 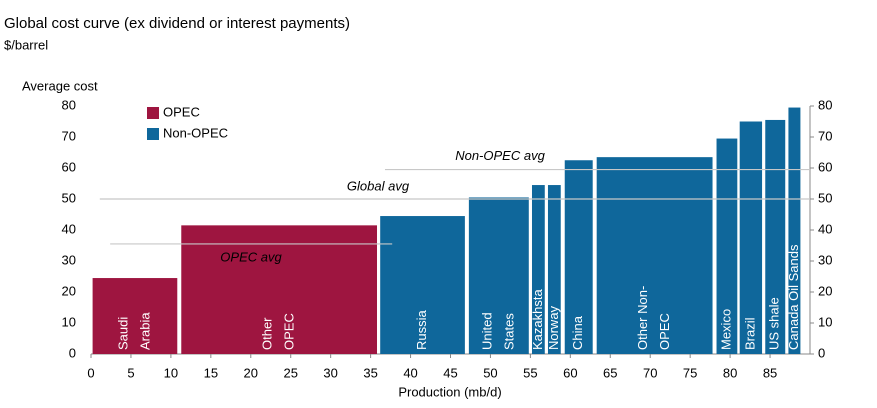 I want to click on bar-label: Other, so click(x=267, y=333).